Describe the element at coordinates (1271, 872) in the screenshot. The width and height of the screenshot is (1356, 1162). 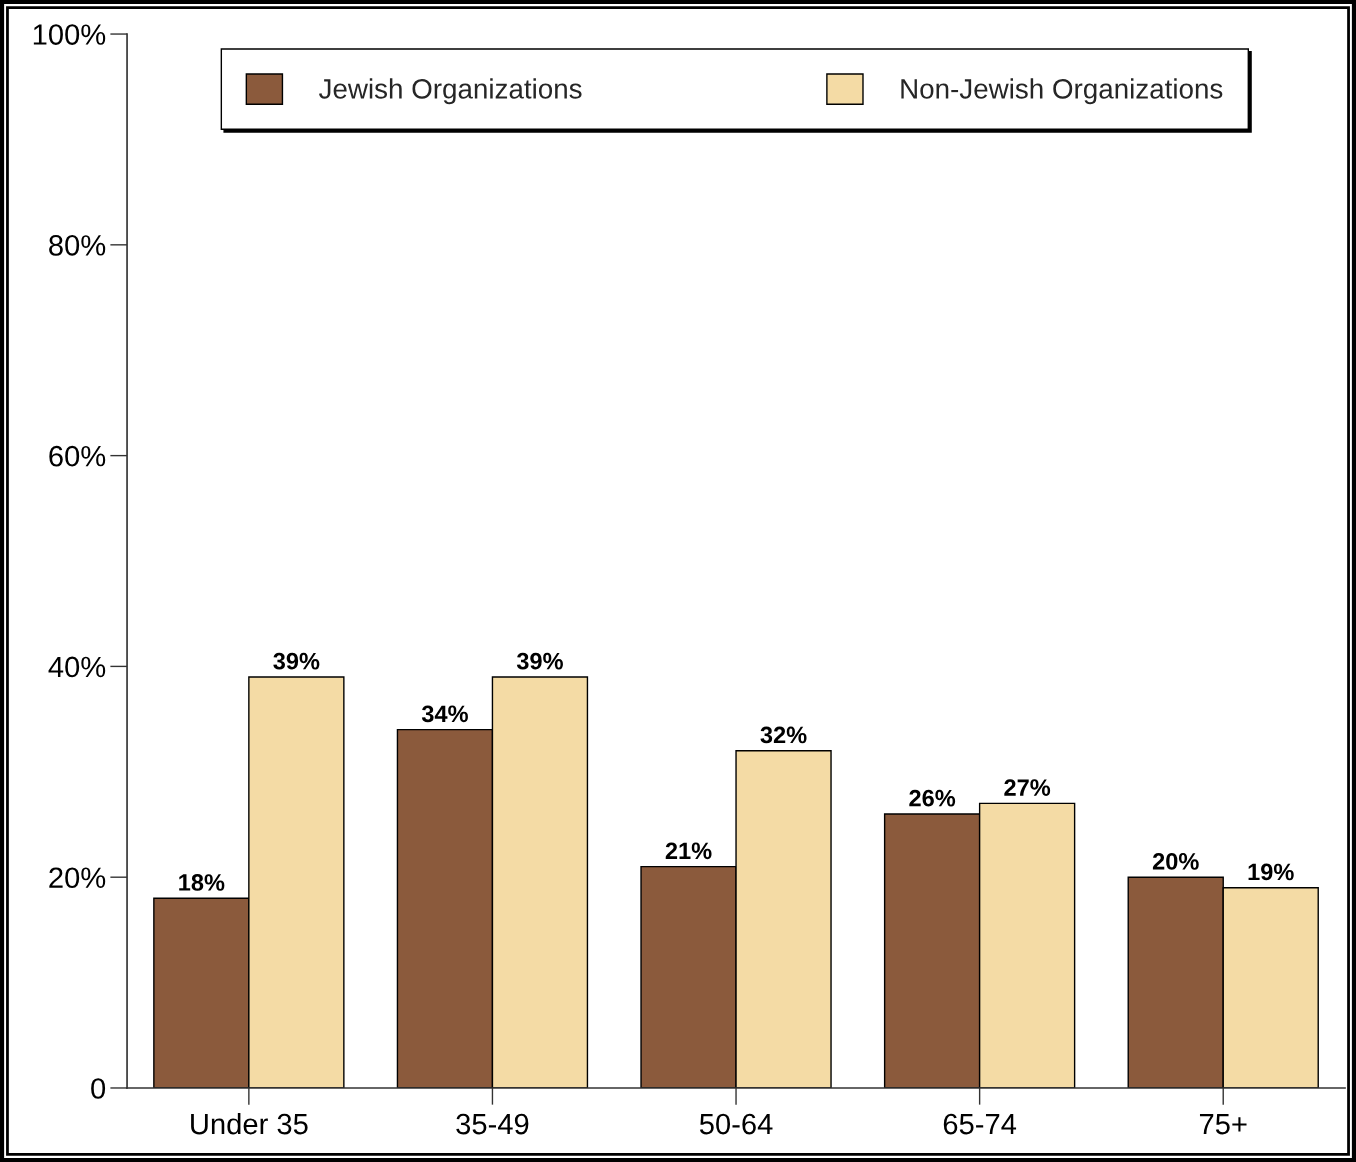
I see `data-label: 19%` at that location.